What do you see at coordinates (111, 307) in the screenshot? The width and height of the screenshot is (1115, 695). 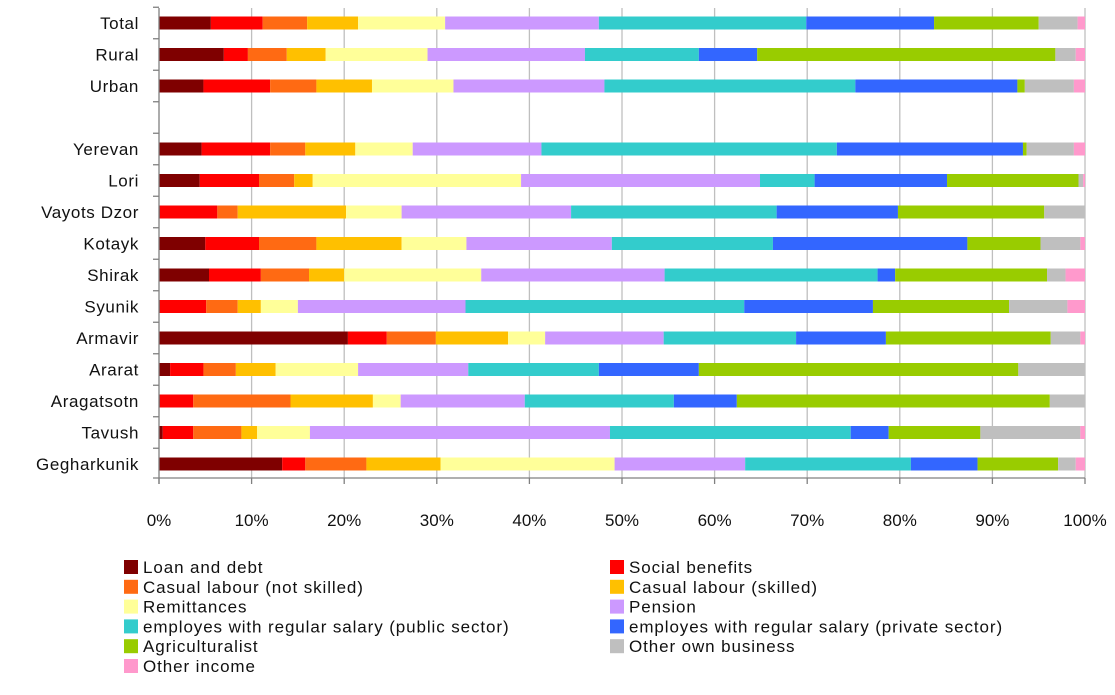 I see `category-label: Syunik` at bounding box center [111, 307].